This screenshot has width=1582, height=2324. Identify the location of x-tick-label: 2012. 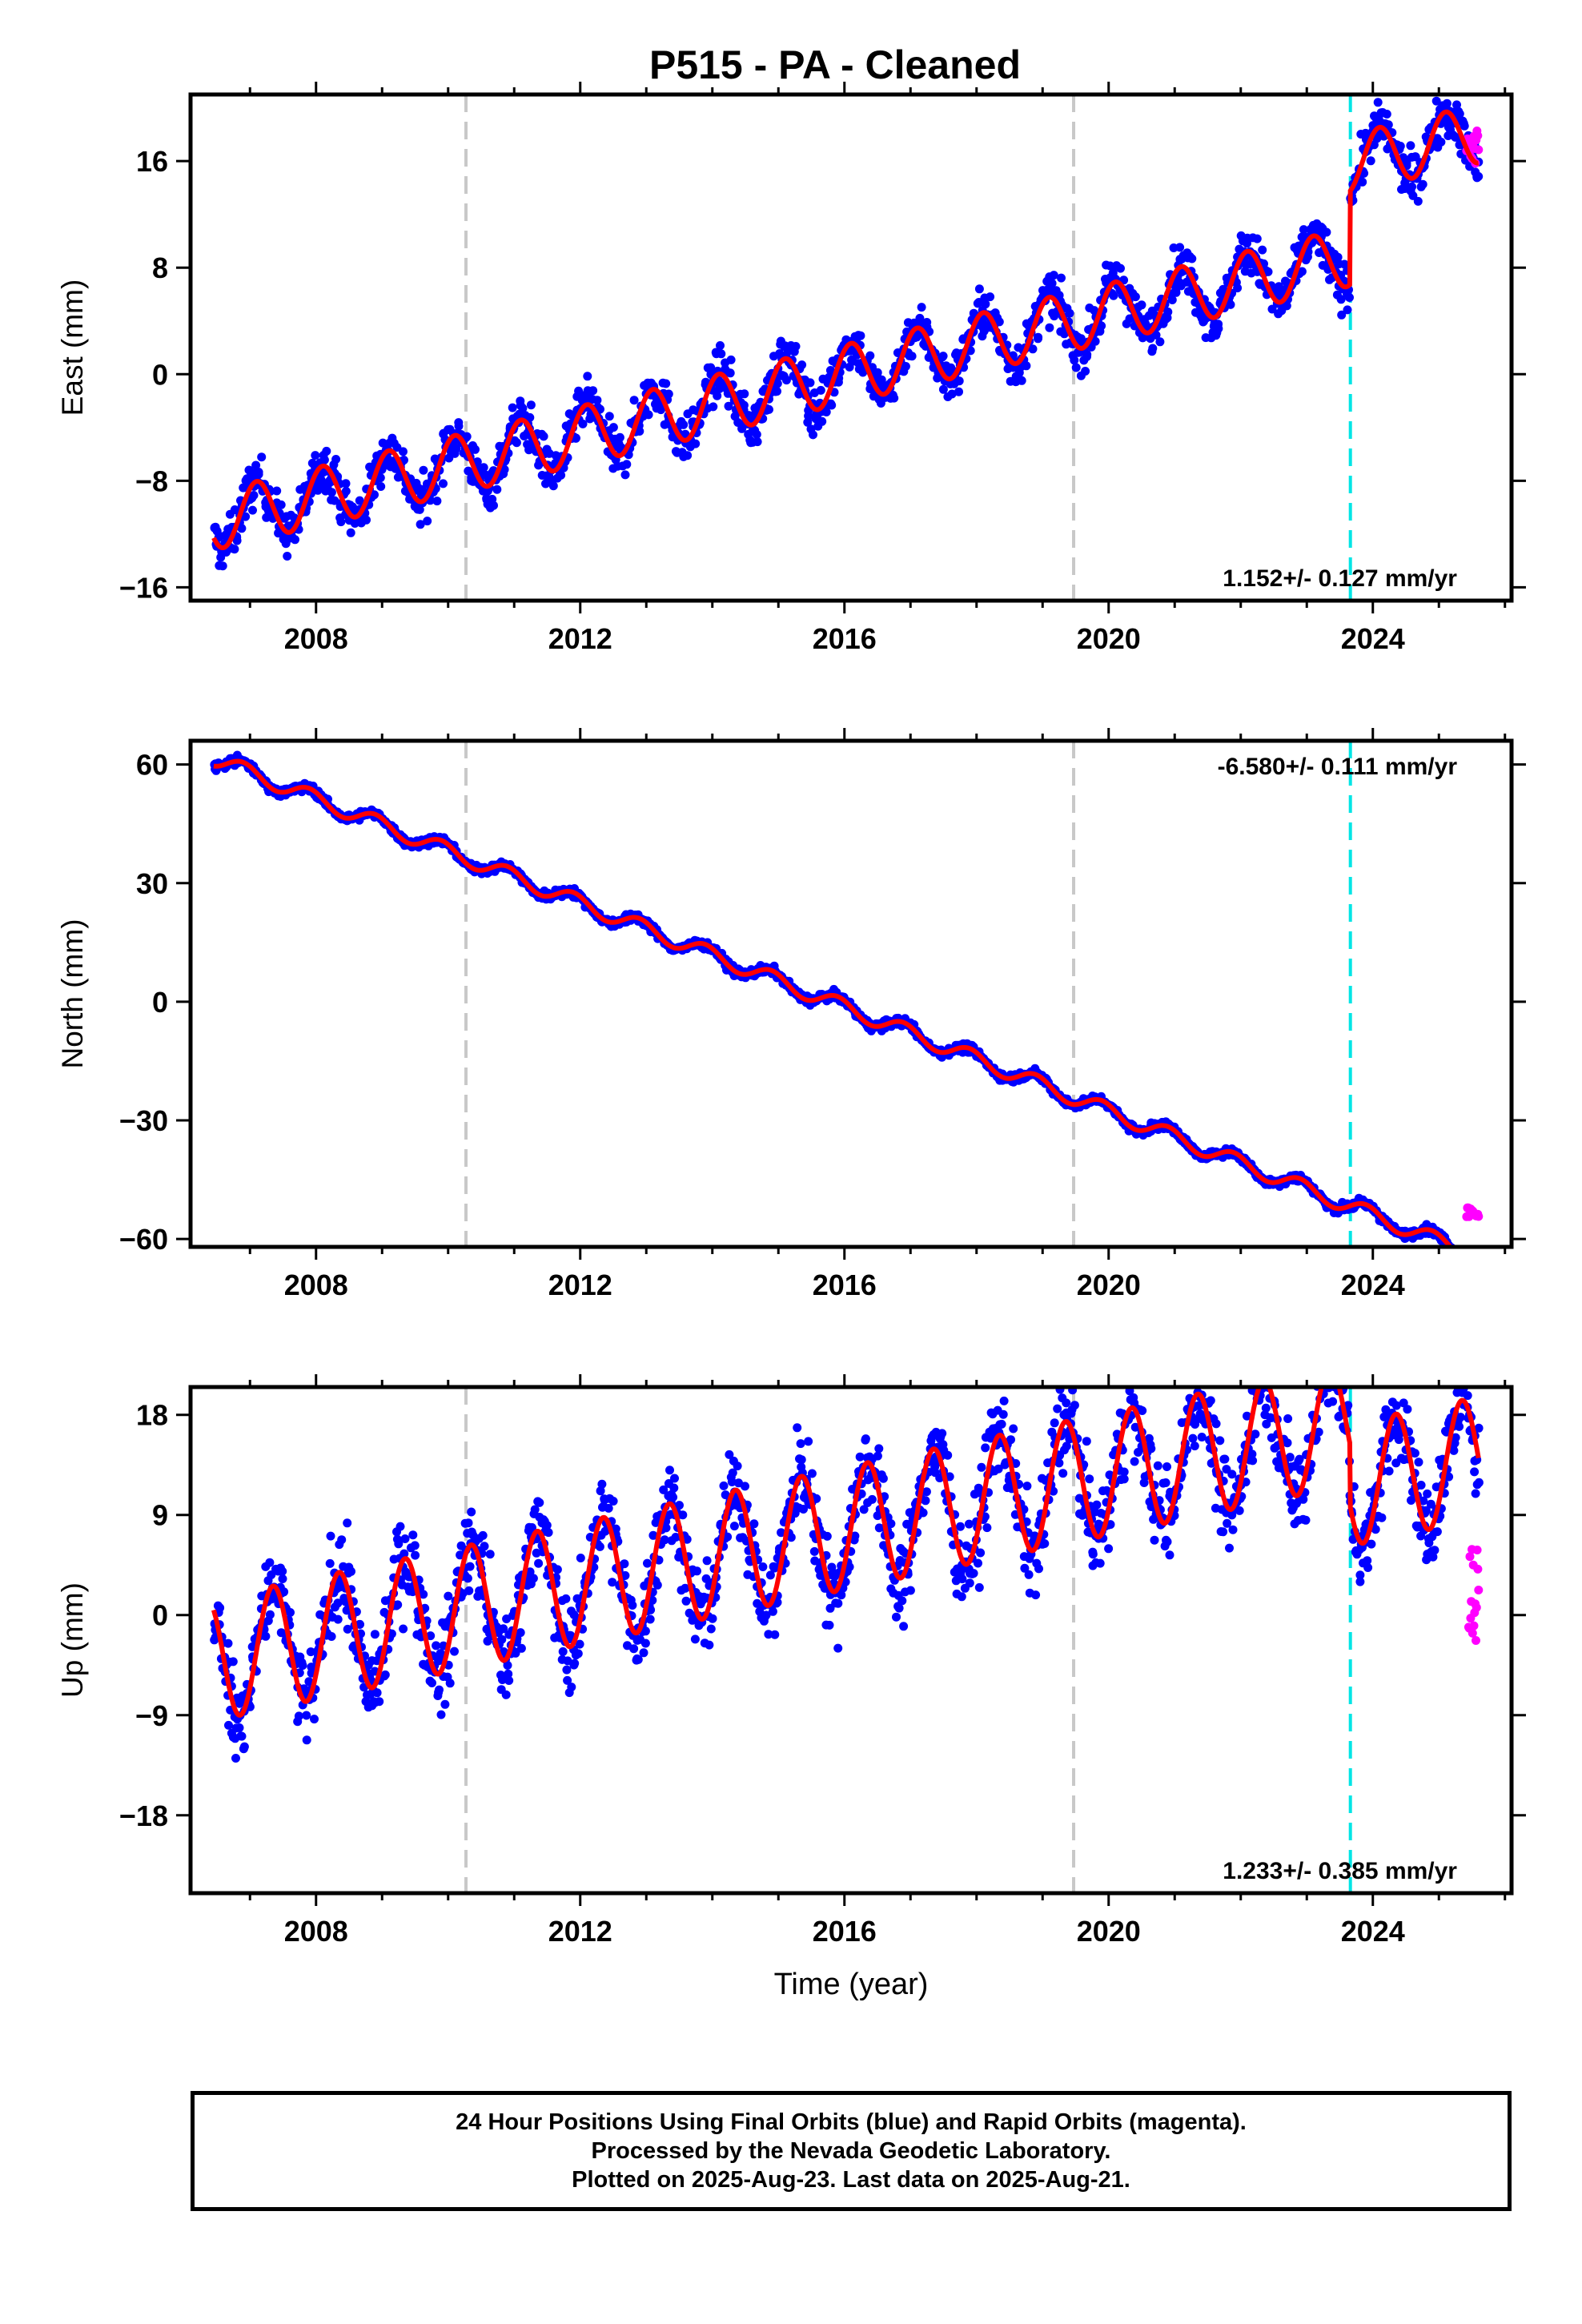
(580, 1285).